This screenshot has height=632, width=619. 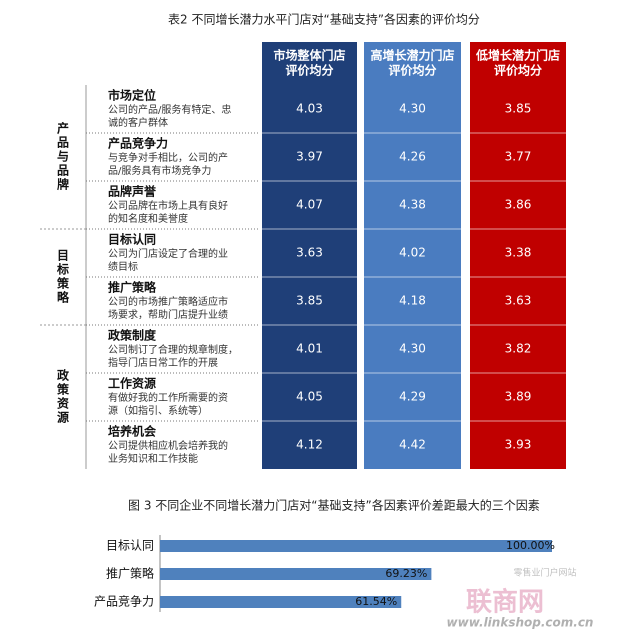 What do you see at coordinates (412, 205) in the screenshot?
I see `cell-value: 4.38` at bounding box center [412, 205].